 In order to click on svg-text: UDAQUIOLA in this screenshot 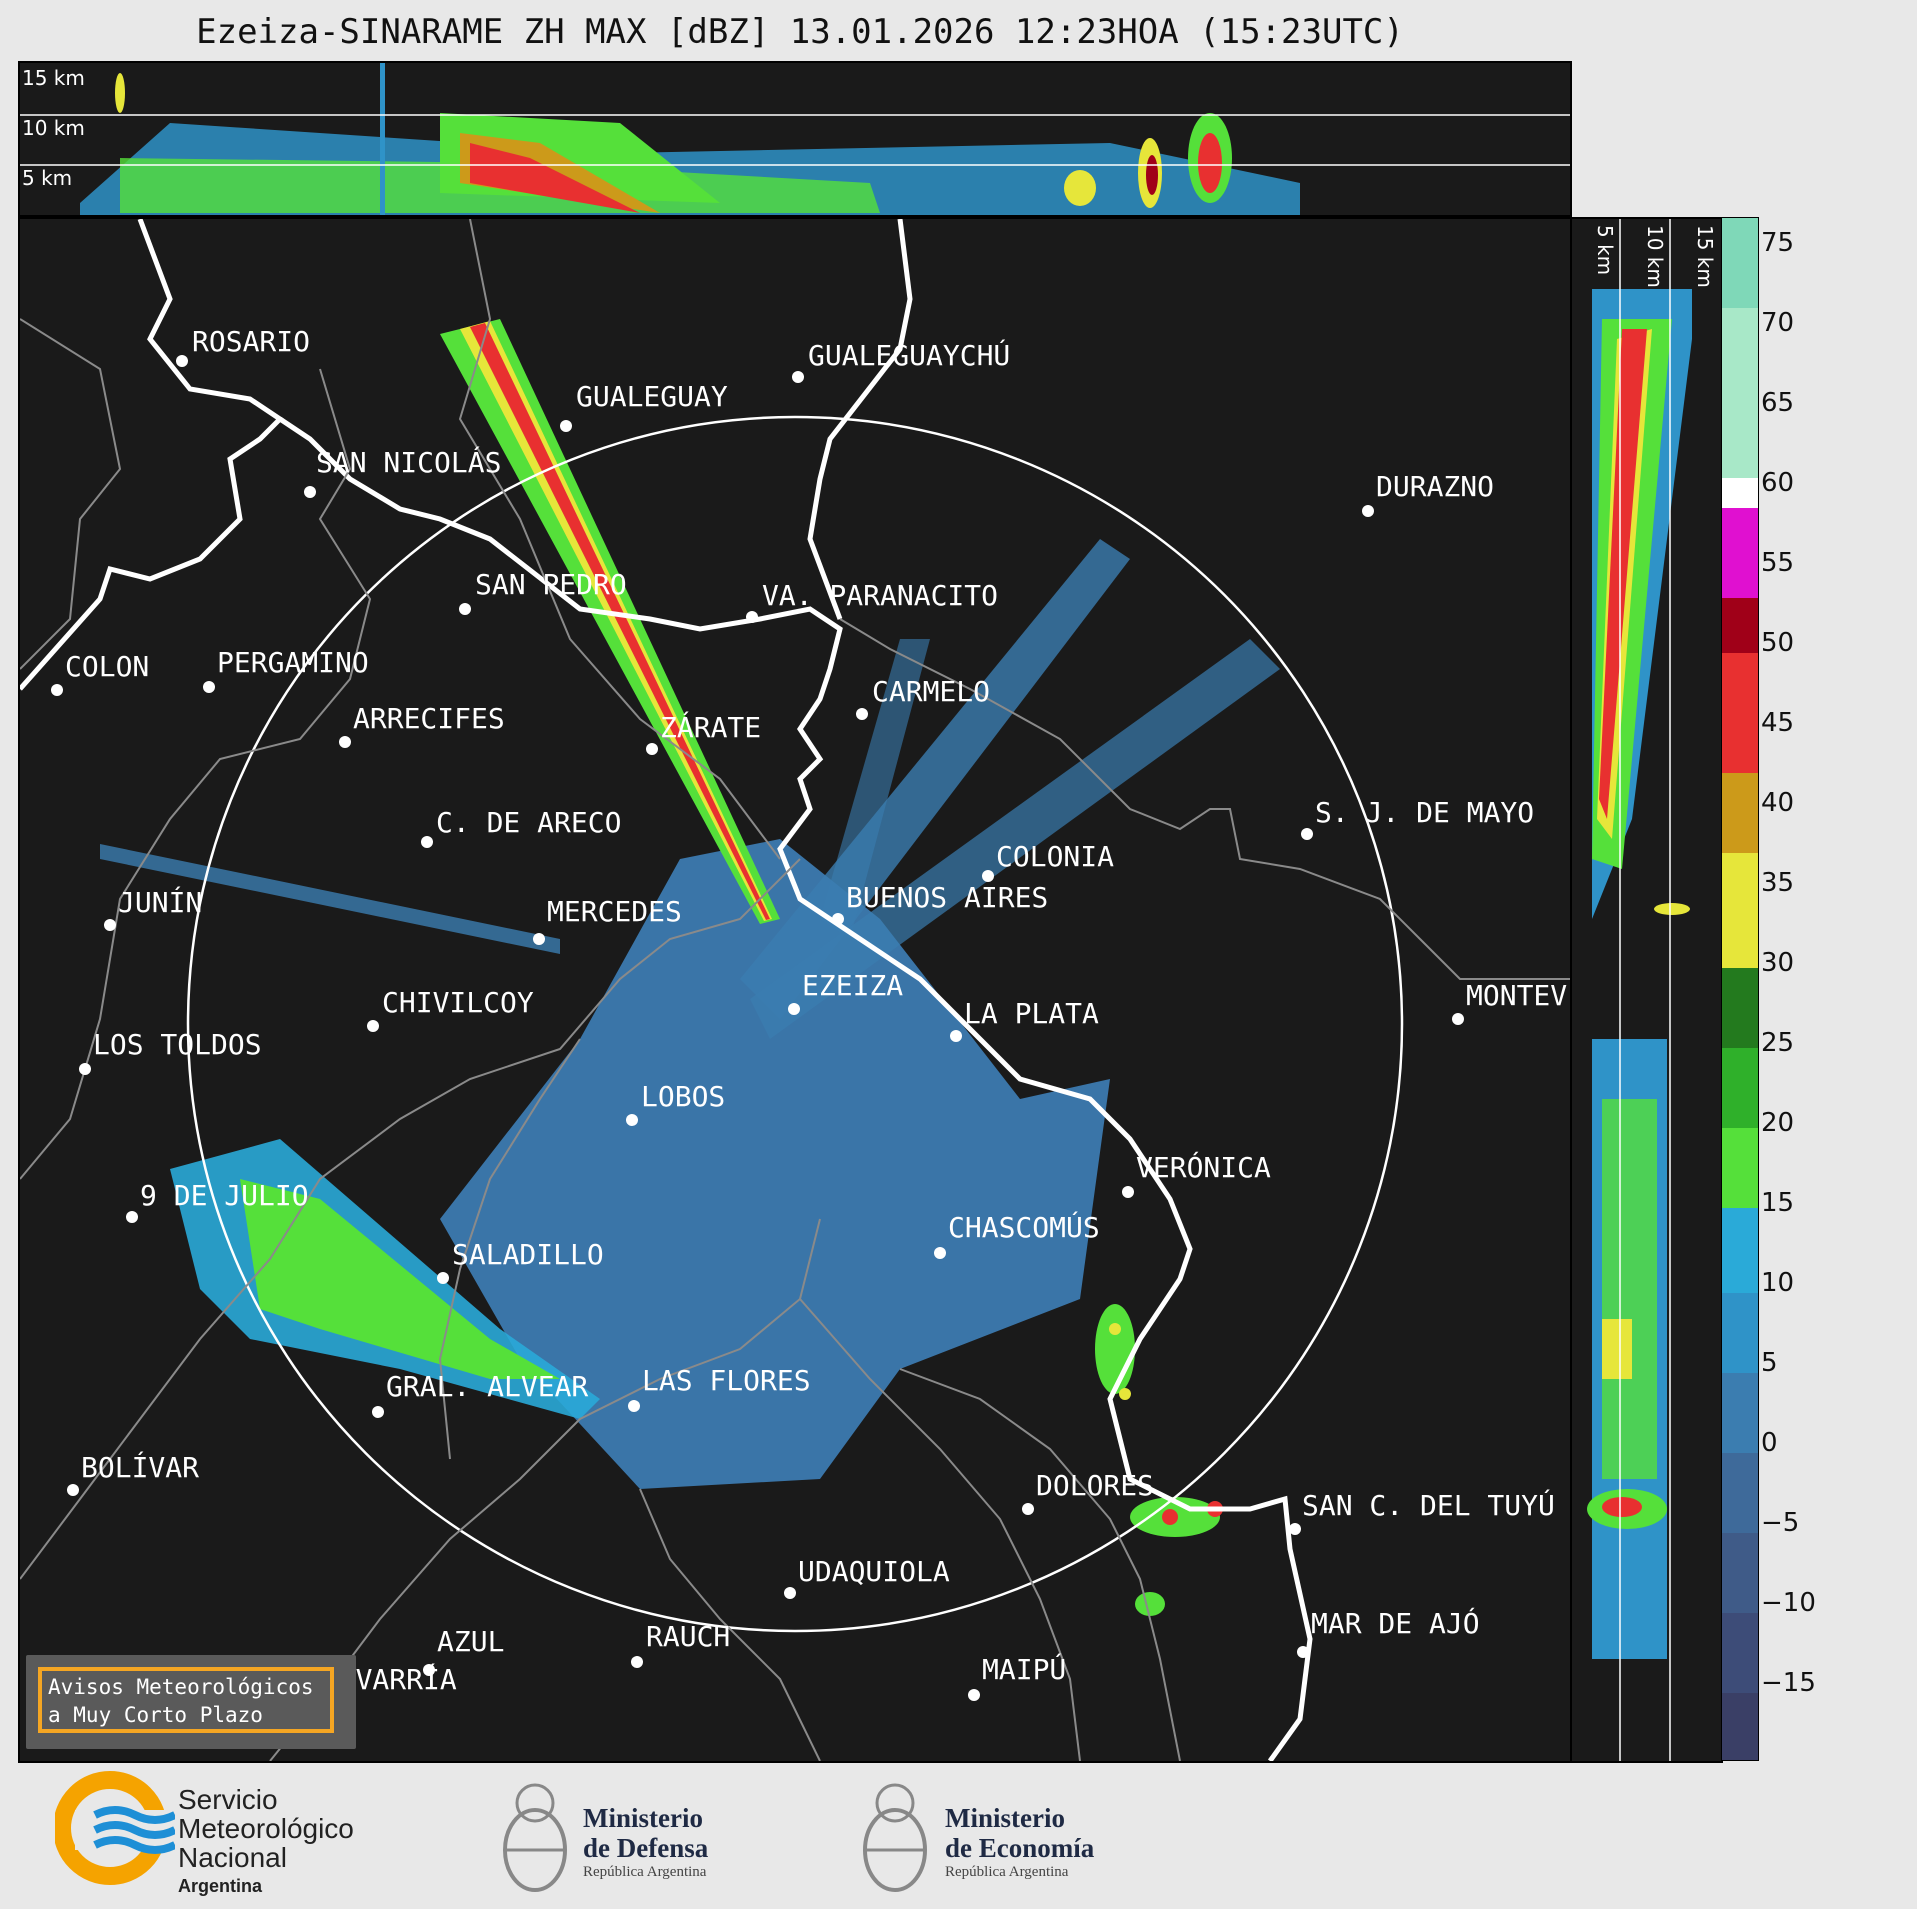, I will do `click(874, 1571)`.